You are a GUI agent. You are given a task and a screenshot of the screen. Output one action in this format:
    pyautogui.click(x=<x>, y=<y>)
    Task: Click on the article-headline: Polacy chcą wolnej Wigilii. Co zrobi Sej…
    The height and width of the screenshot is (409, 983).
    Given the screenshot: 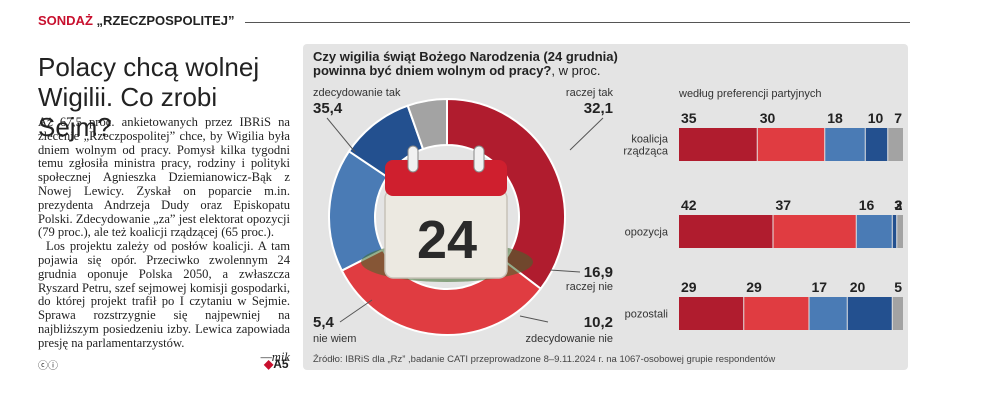 What is the action you would take?
    pyautogui.click(x=149, y=97)
    